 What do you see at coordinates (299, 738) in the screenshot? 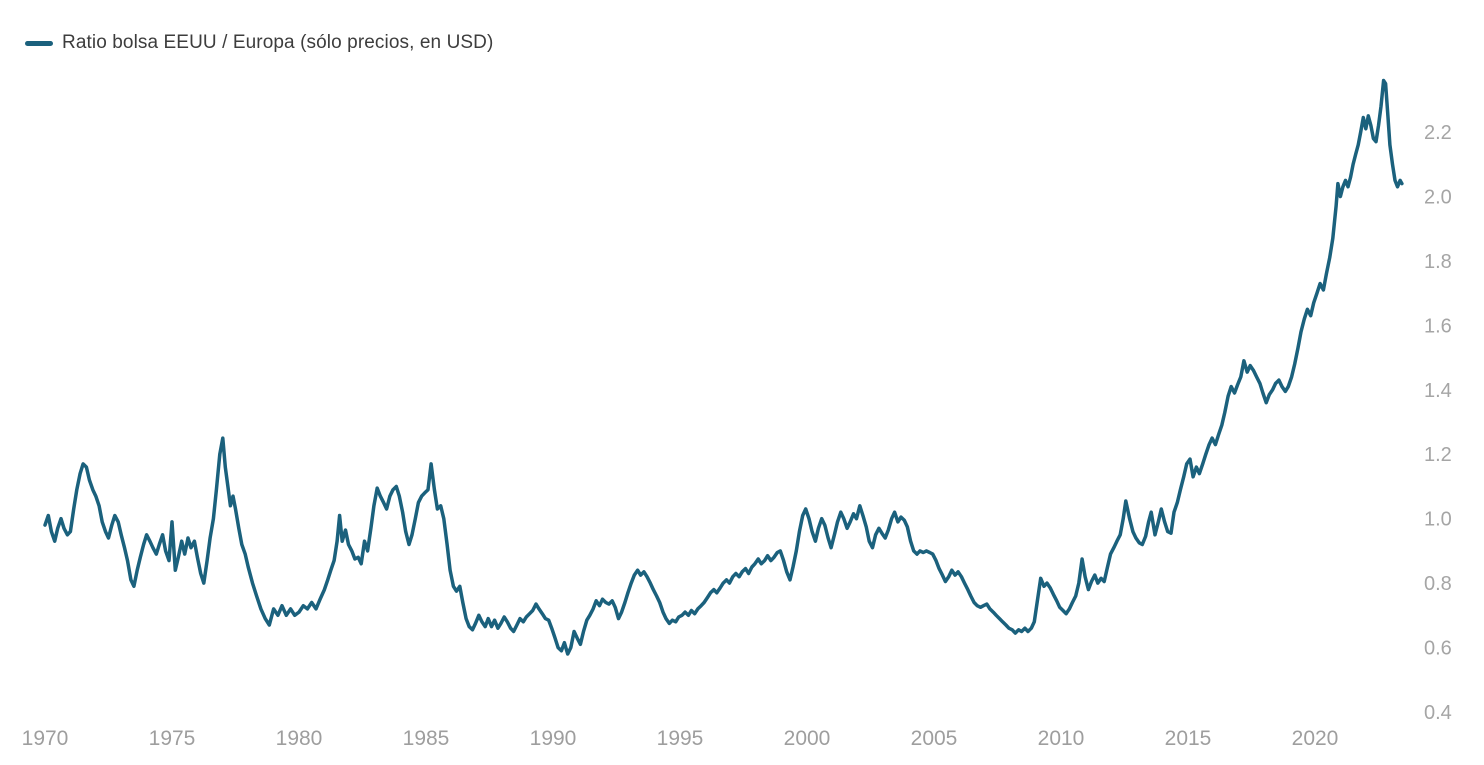
I see `x-tick-label: 1980` at bounding box center [299, 738].